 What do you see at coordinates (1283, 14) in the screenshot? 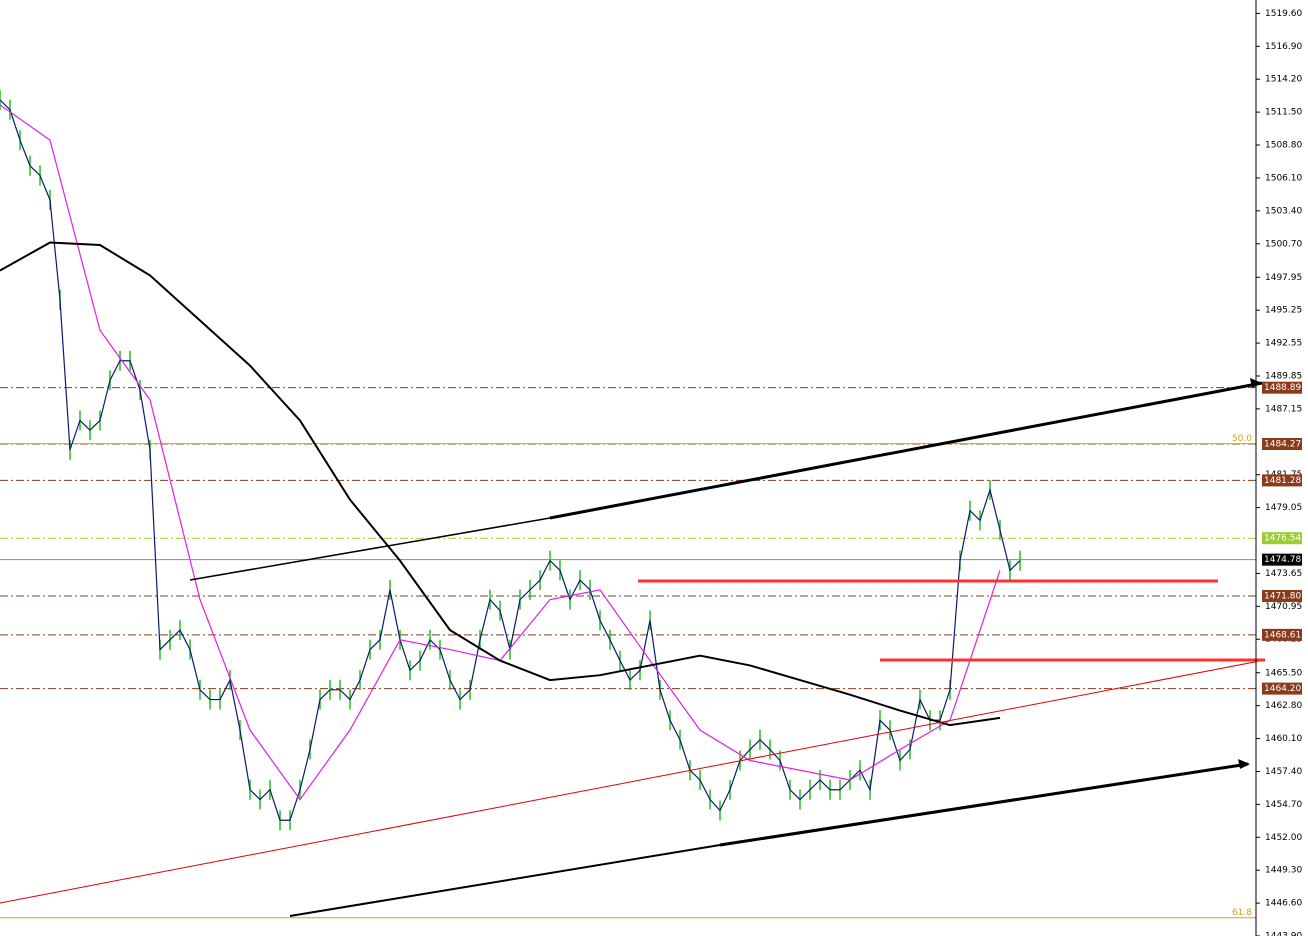
I see `y-tick-label: 1519.60` at bounding box center [1283, 14].